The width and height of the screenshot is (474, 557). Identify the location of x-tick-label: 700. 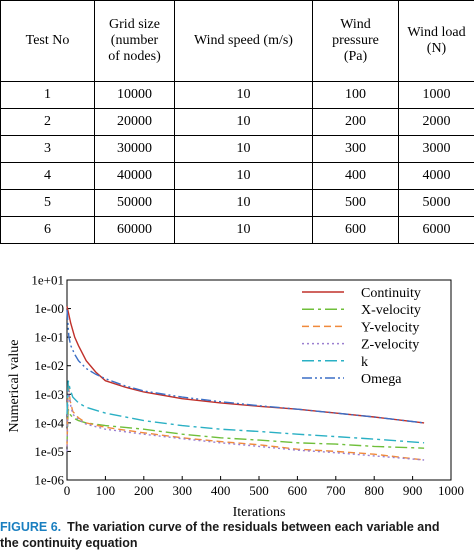
(336, 490).